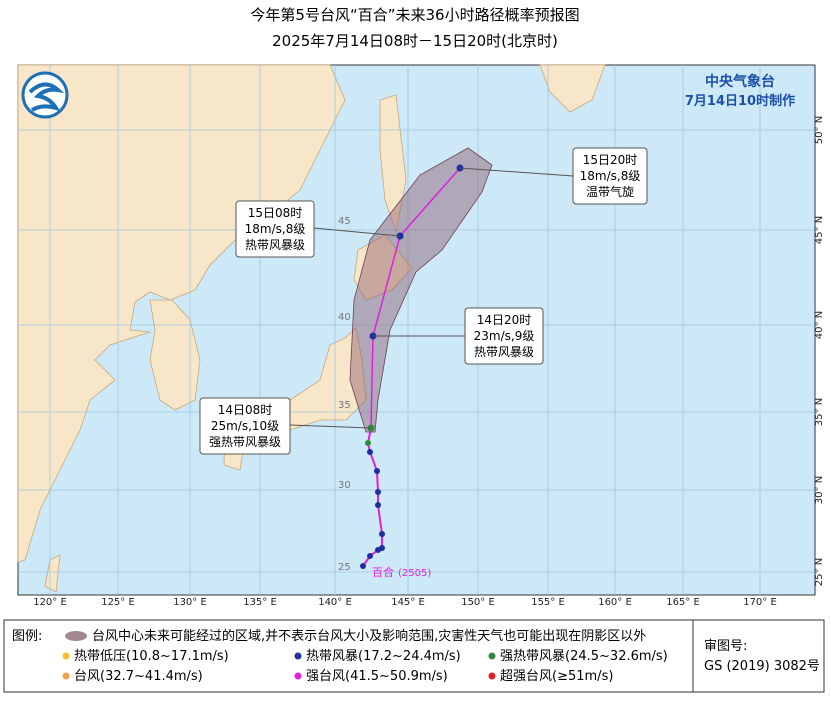 This screenshot has width=831, height=707. What do you see at coordinates (396, 676) in the screenshot?
I see `legend-range: (41.5~50.9m/s)` at bounding box center [396, 676].